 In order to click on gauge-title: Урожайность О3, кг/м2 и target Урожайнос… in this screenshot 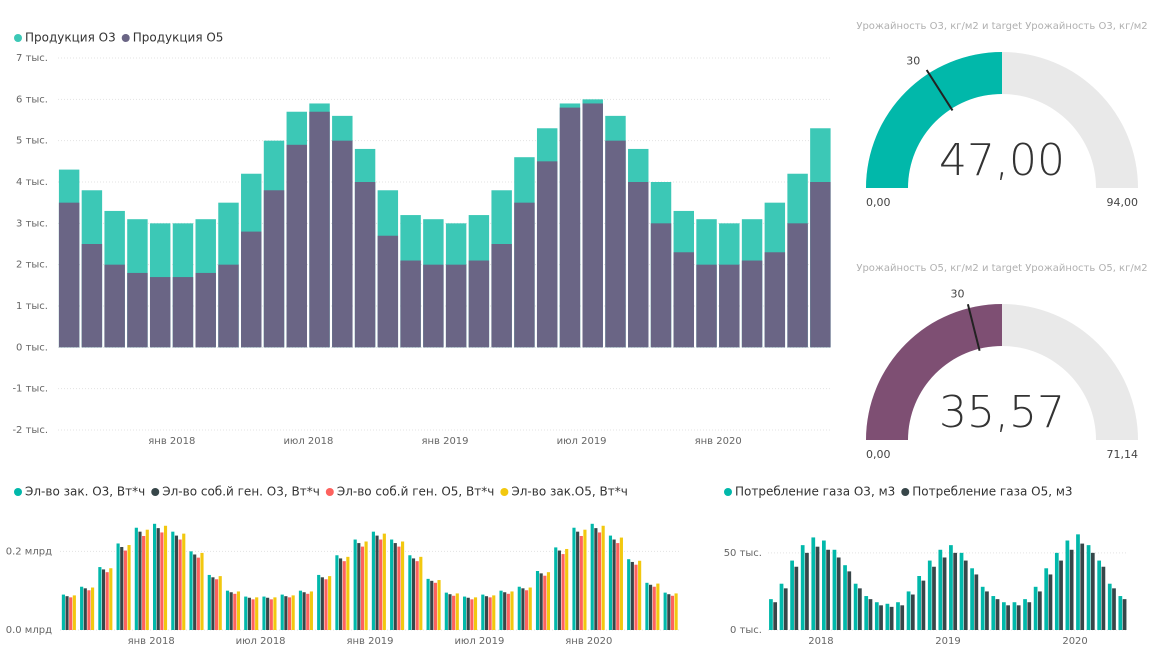, I will do `click(1001, 26)`.